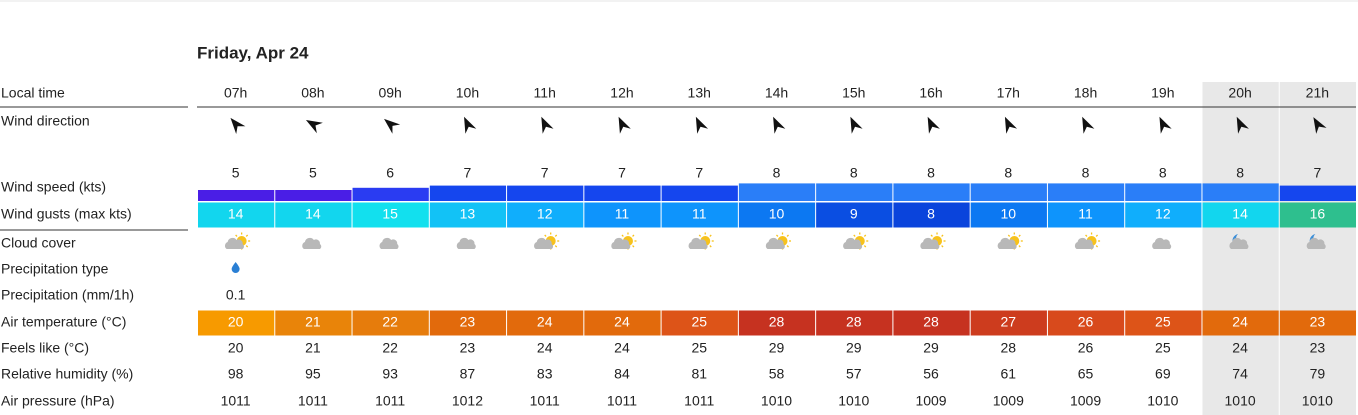 This screenshot has width=1358, height=415. What do you see at coordinates (1239, 93) in the screenshot?
I see `hour-label: 20h` at bounding box center [1239, 93].